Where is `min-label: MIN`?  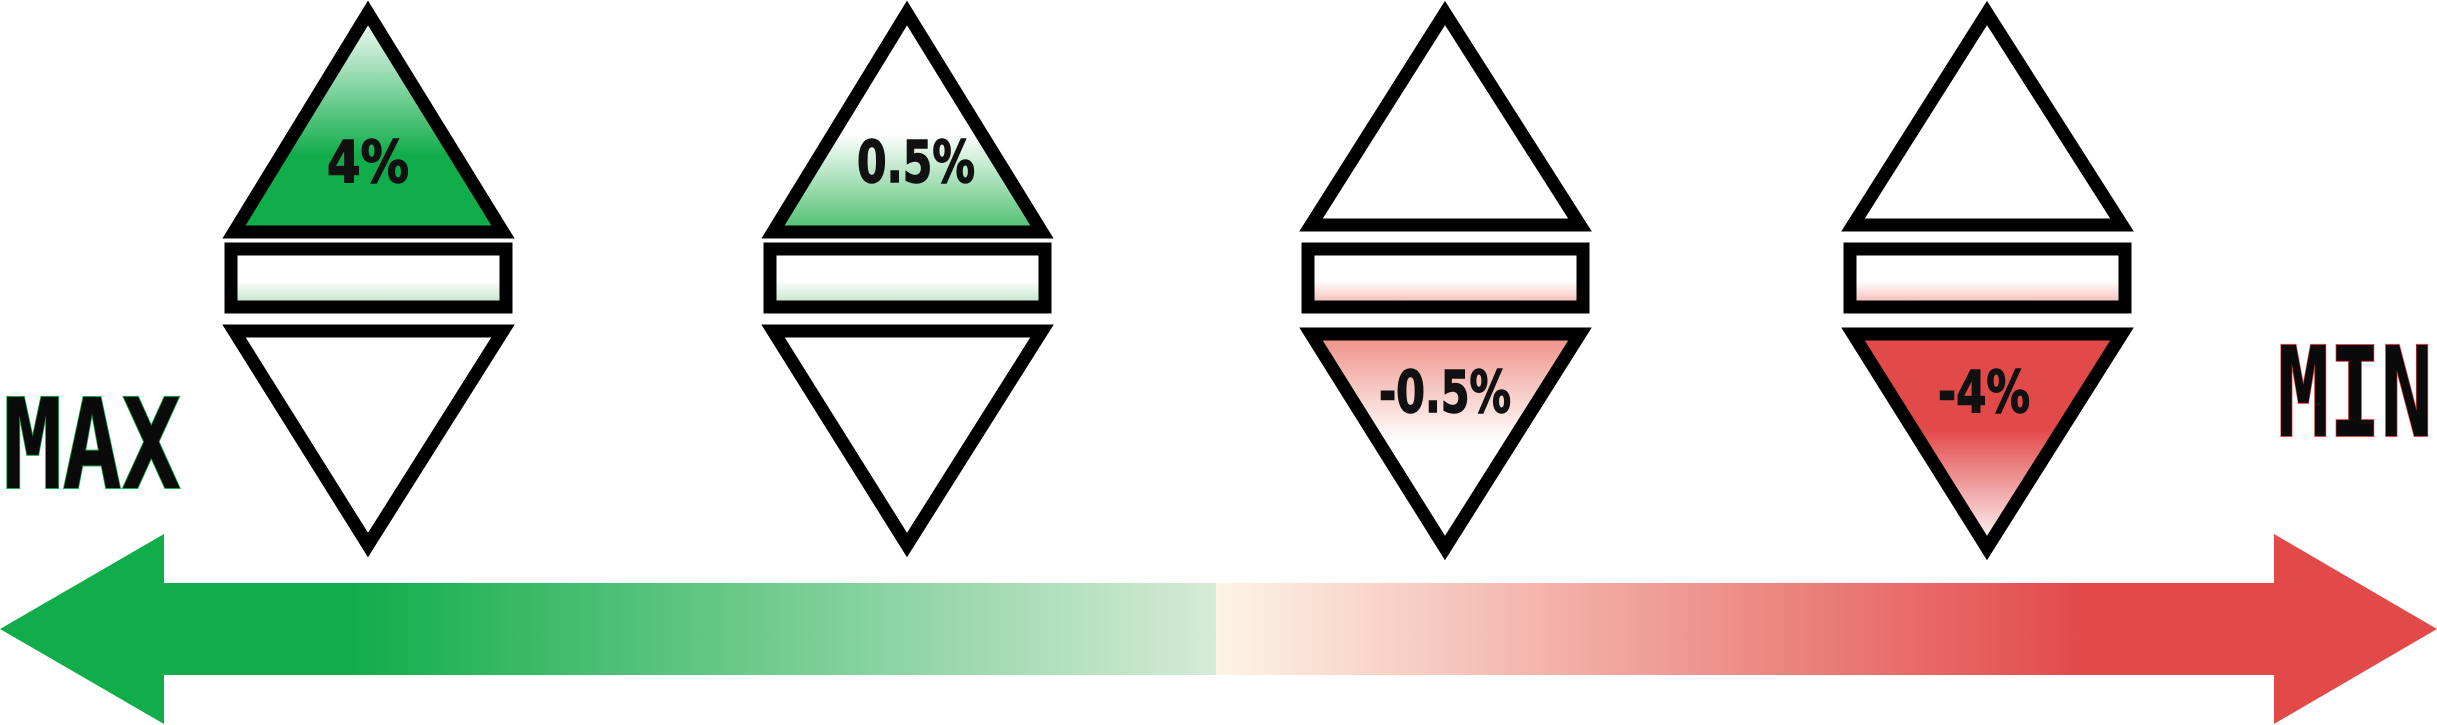
min-label: MIN is located at coordinates (2355, 393).